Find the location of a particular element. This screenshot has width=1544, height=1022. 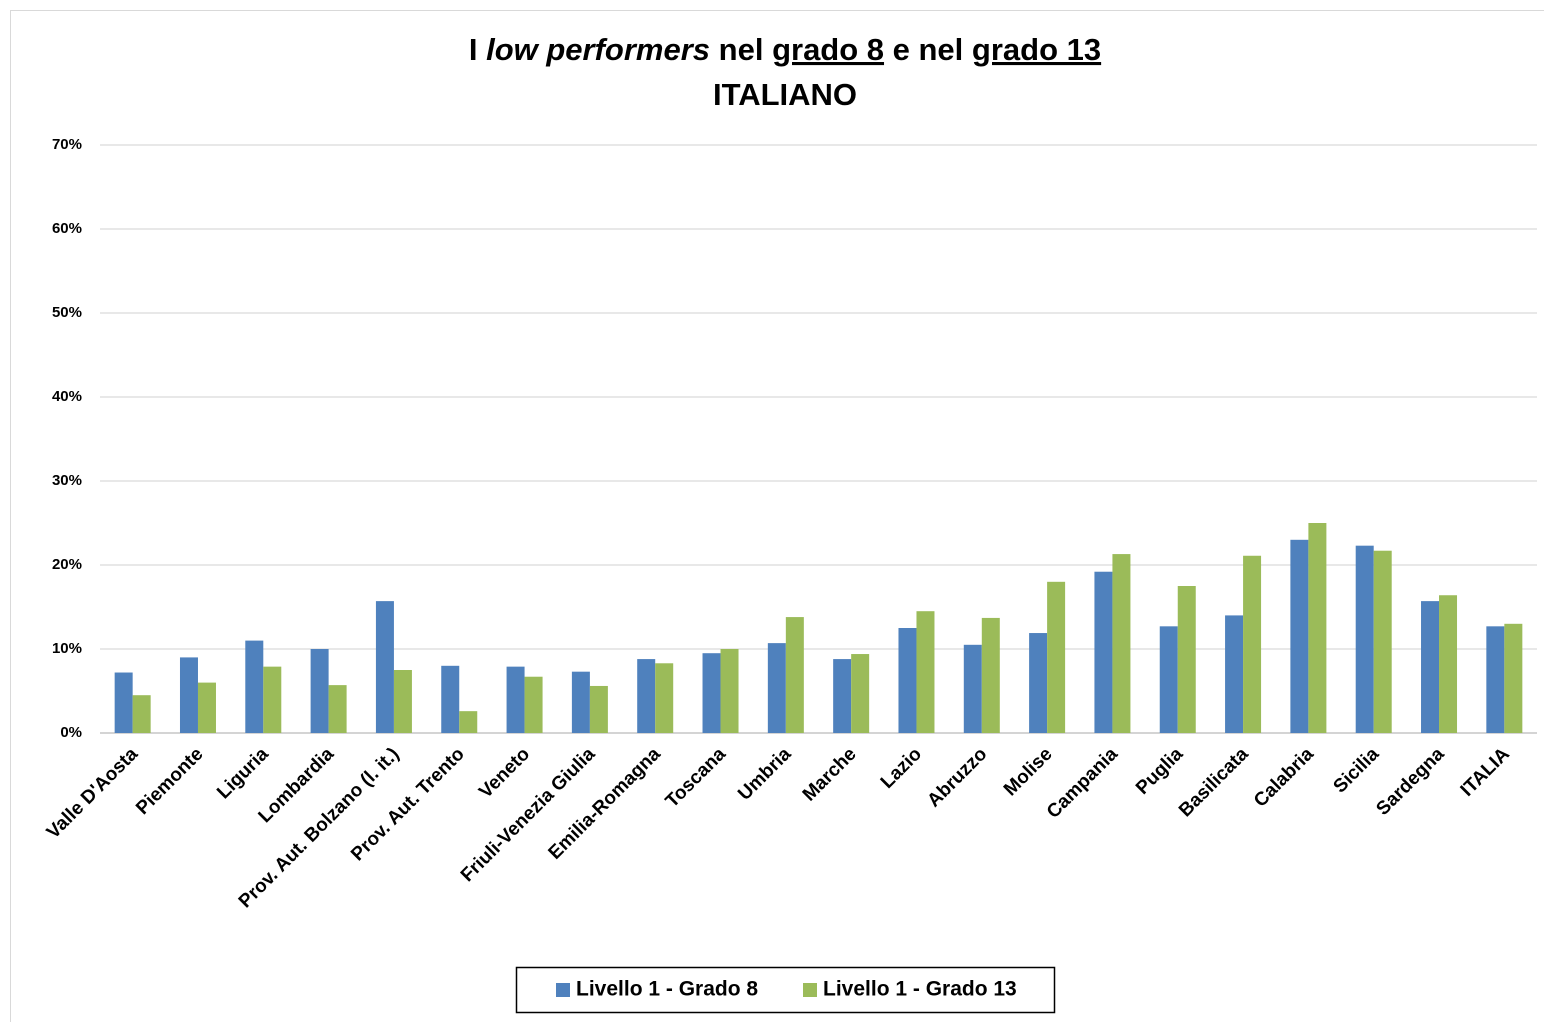

title-part: nel is located at coordinates (741, 49).